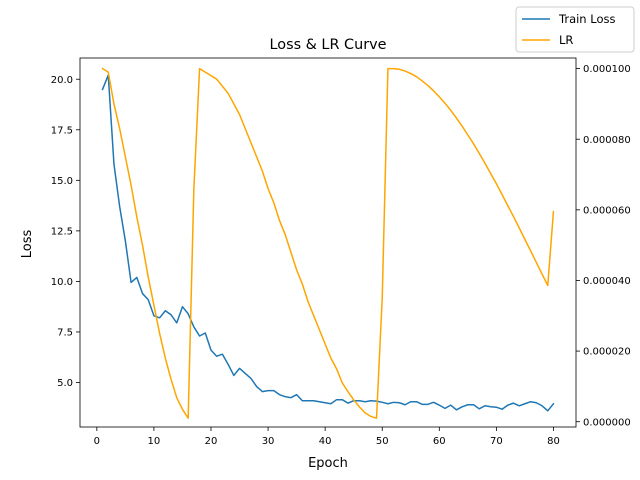 This screenshot has width=640, height=480. What do you see at coordinates (328, 45) in the screenshot?
I see `chart-title: Loss & LR Curve` at bounding box center [328, 45].